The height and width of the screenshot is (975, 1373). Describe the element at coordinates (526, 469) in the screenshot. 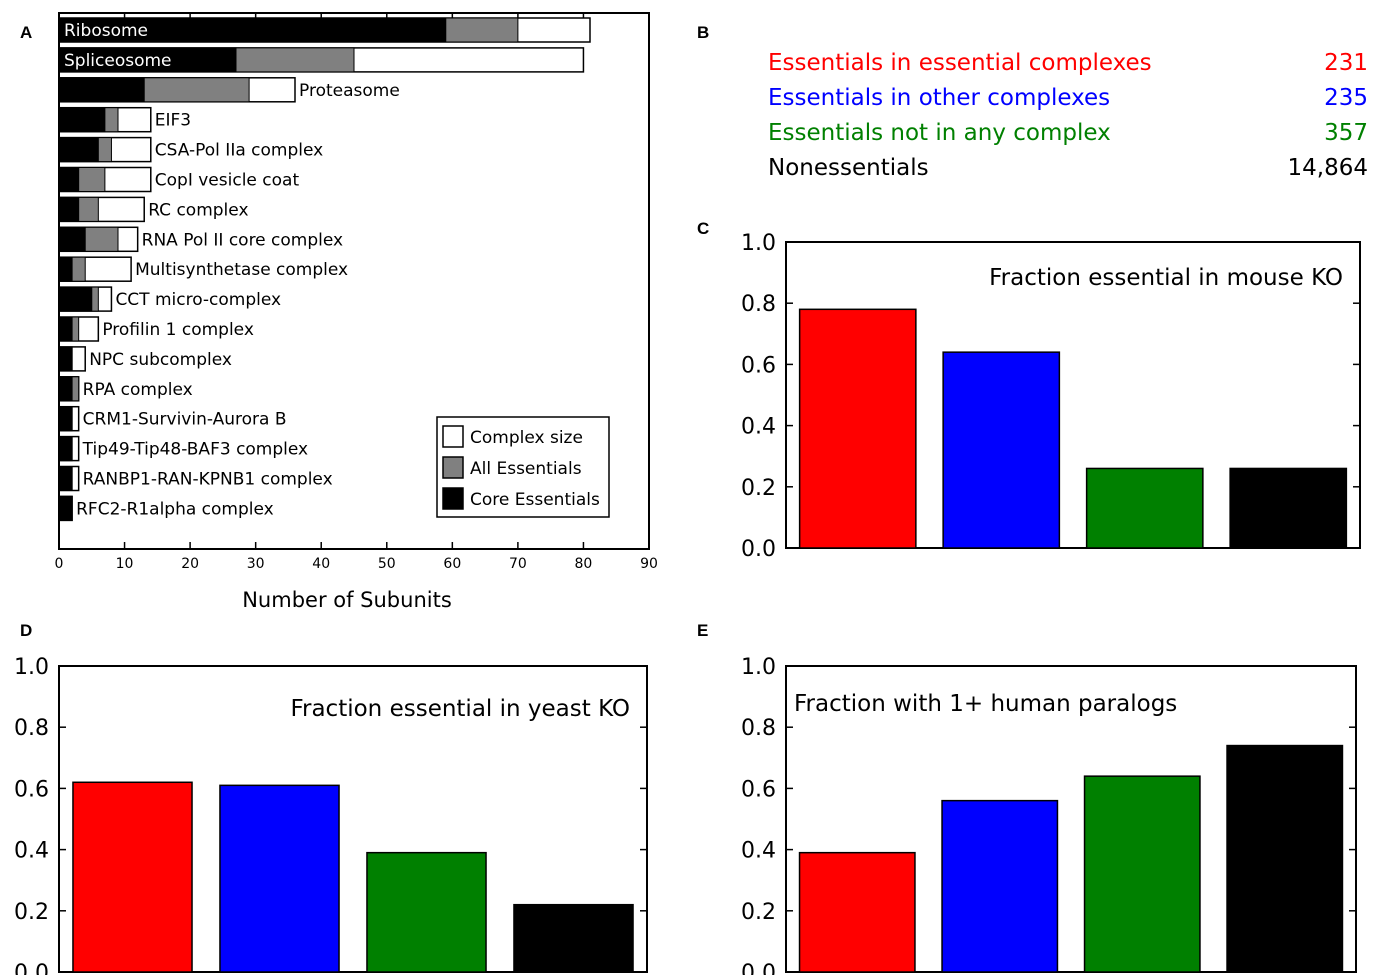

I see `legend-label: All Essentials` at that location.